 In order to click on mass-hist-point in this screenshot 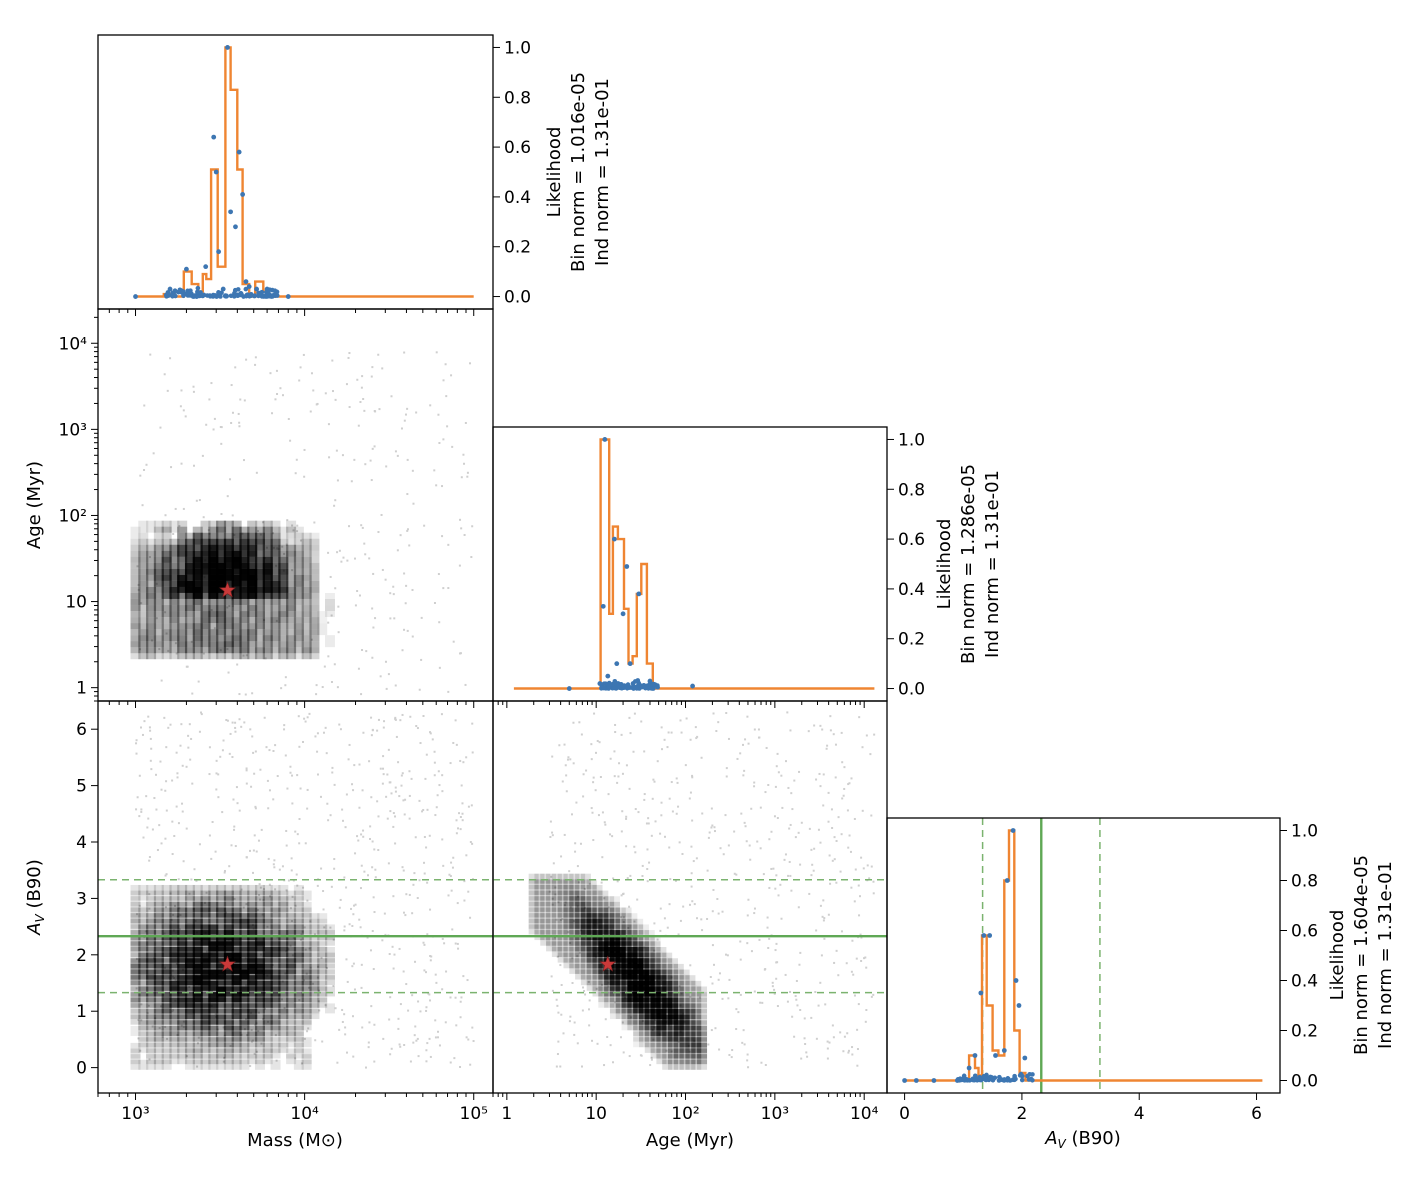, I will do `click(267, 289)`.